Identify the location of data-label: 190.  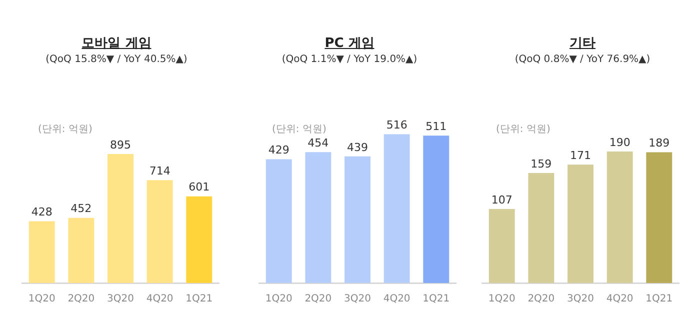
(619, 142).